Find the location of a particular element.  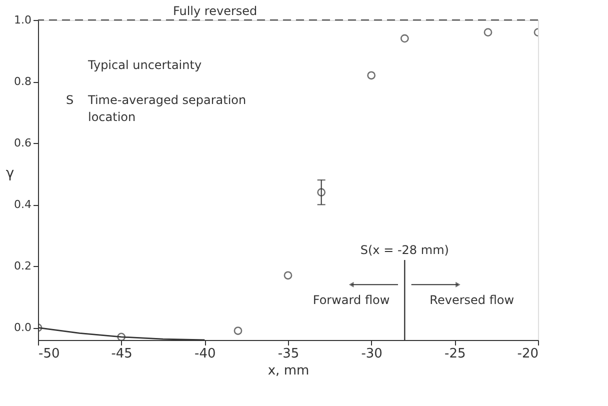

x-tick-label: -45 is located at coordinates (121, 354).